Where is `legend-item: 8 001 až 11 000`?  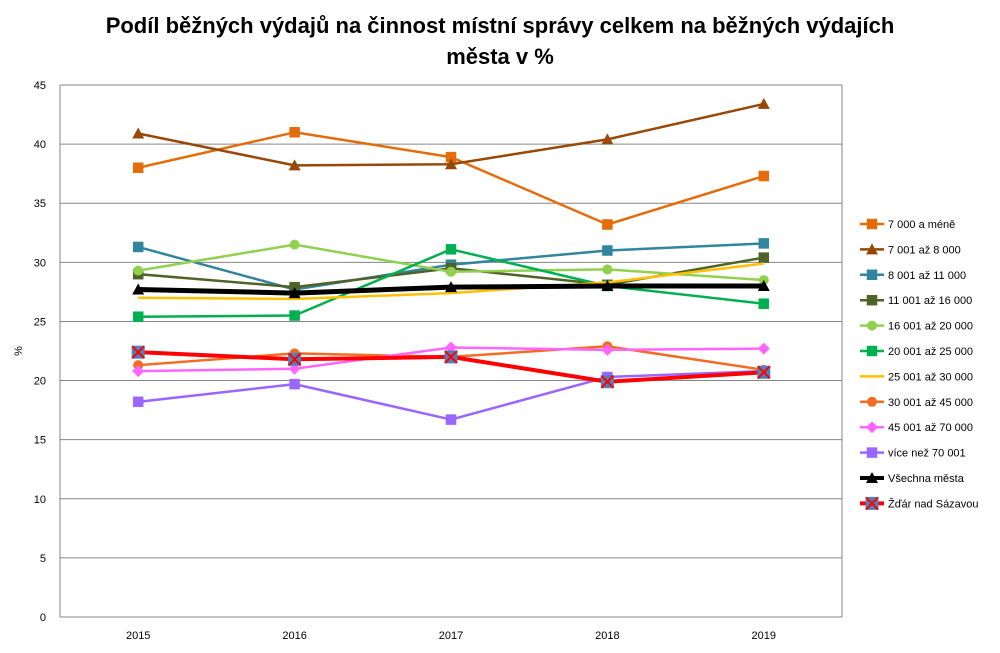
legend-item: 8 001 až 11 000 is located at coordinates (913, 275).